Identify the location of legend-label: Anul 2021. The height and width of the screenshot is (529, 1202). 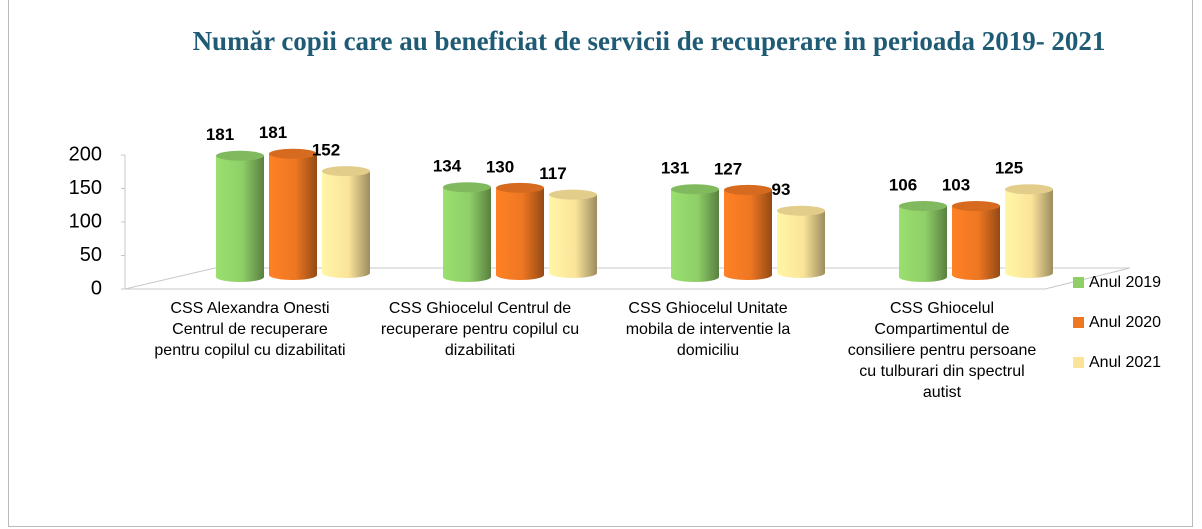
(1125, 362).